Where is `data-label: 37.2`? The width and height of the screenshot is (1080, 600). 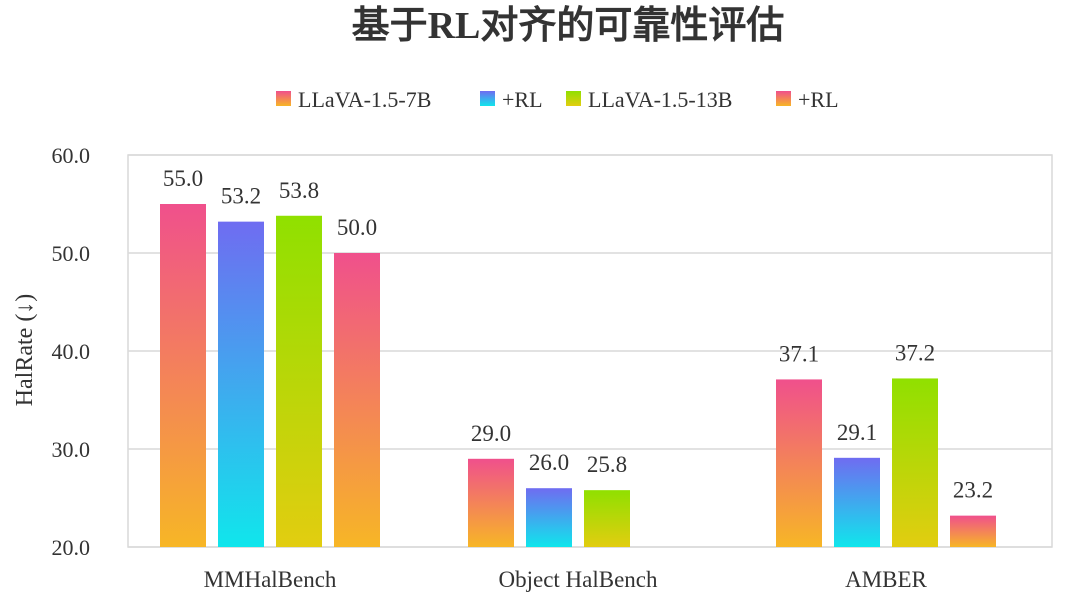
data-label: 37.2 is located at coordinates (915, 352).